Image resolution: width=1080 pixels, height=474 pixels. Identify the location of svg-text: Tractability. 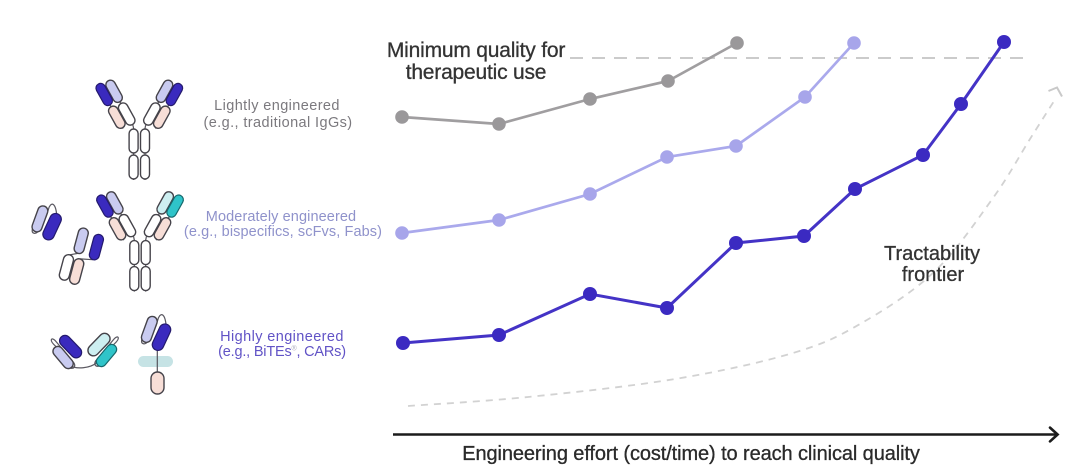
(932, 254).